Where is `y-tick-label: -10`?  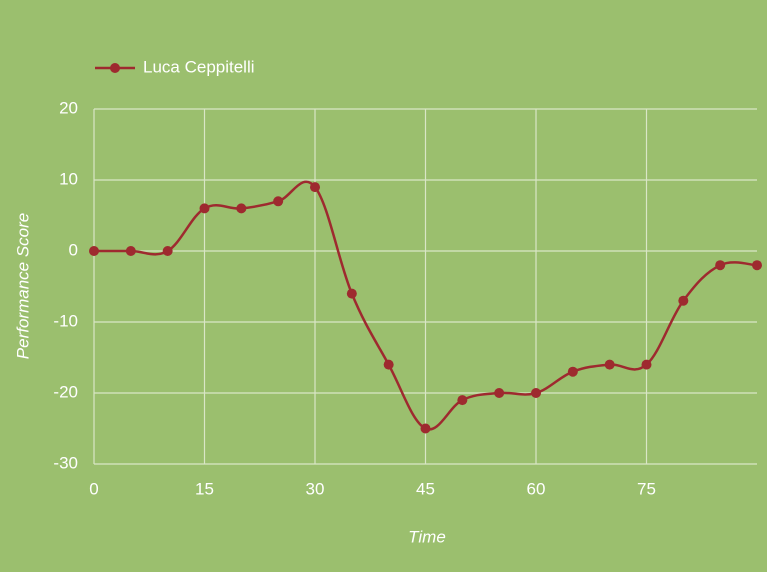
y-tick-label: -10 is located at coordinates (65, 320).